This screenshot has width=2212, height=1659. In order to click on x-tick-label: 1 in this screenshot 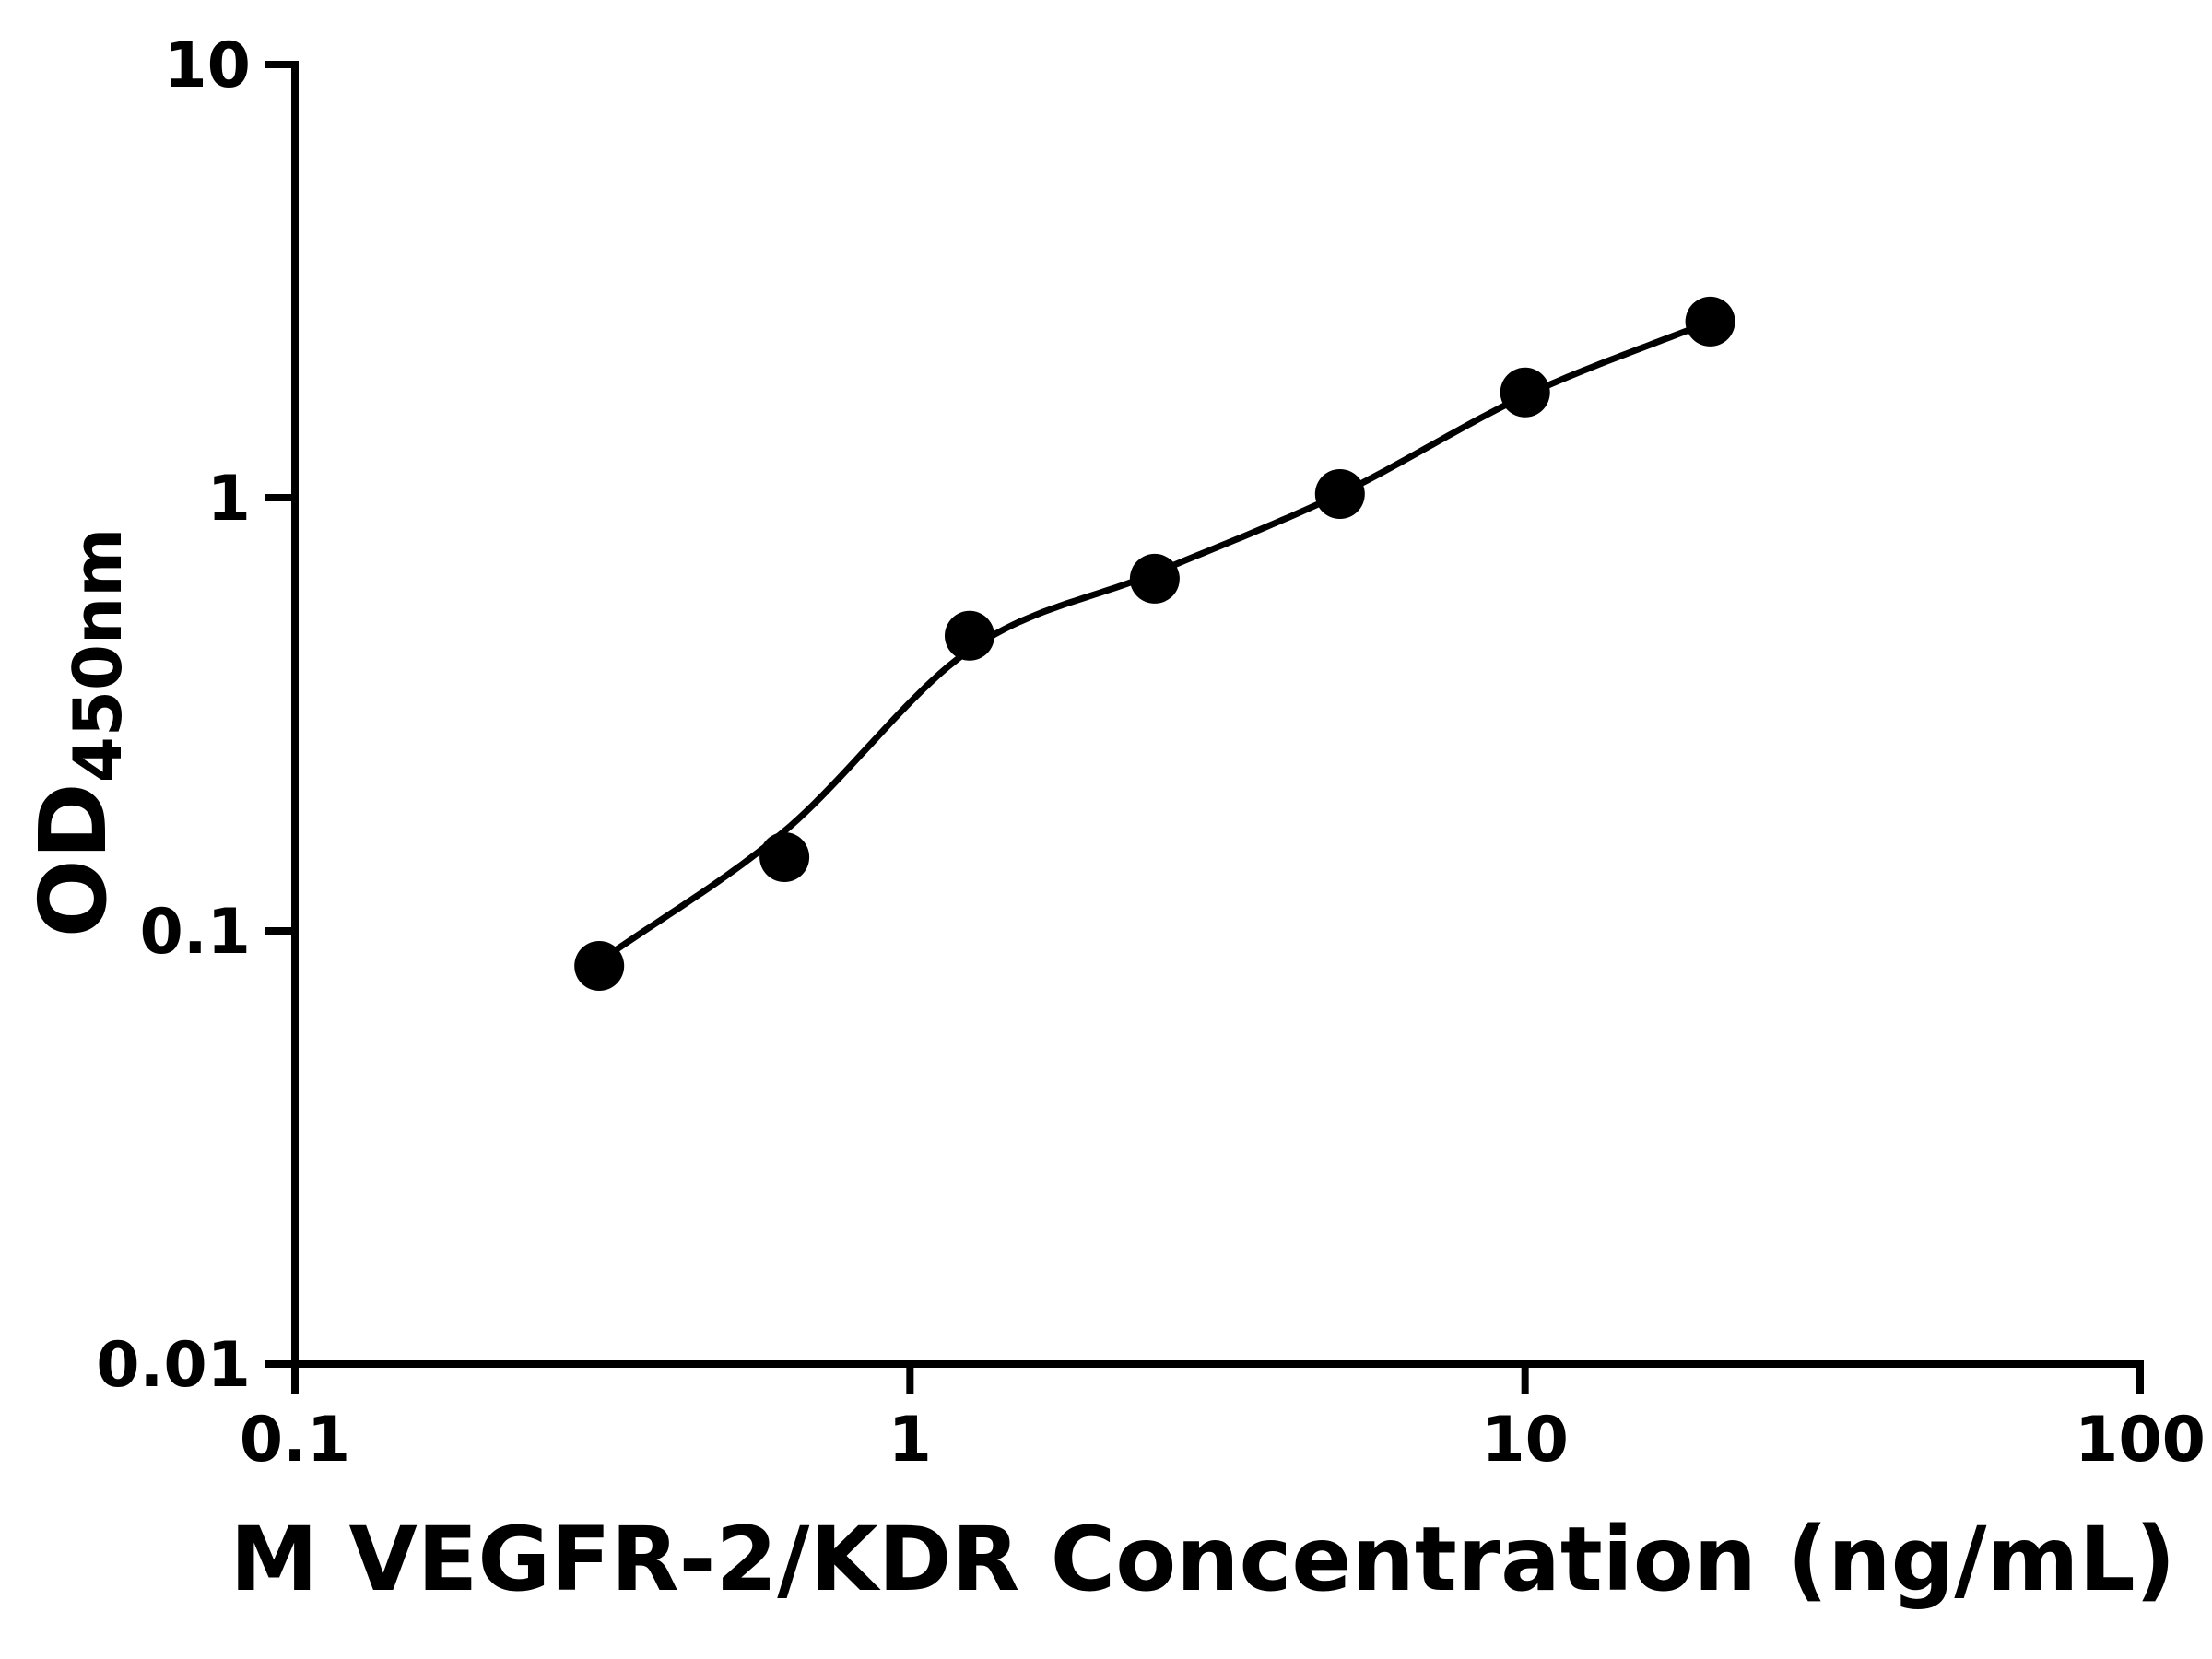, I will do `click(910, 1440)`.